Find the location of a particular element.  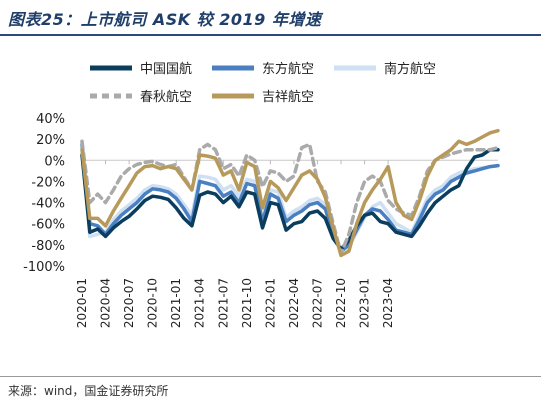

y-tick-label: 40% is located at coordinates (50, 119).